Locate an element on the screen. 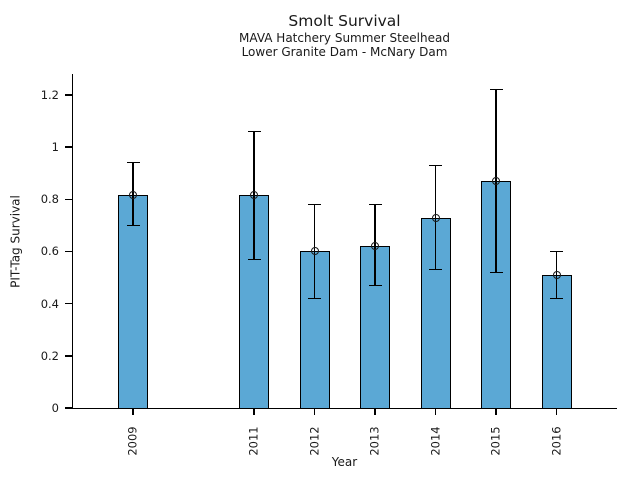  x-tick-label-text: 2015 is located at coordinates (496, 441).